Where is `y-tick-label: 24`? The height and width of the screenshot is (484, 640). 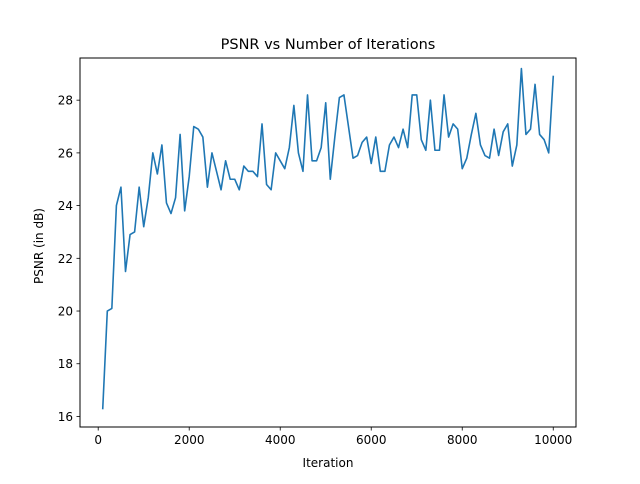 y-tick-label: 24 is located at coordinates (65, 206).